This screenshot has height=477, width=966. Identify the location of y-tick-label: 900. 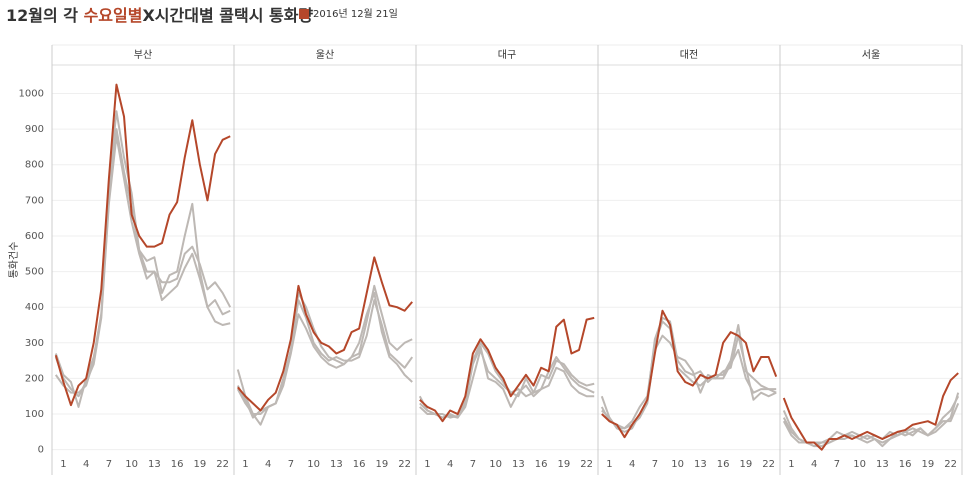
(34, 129).